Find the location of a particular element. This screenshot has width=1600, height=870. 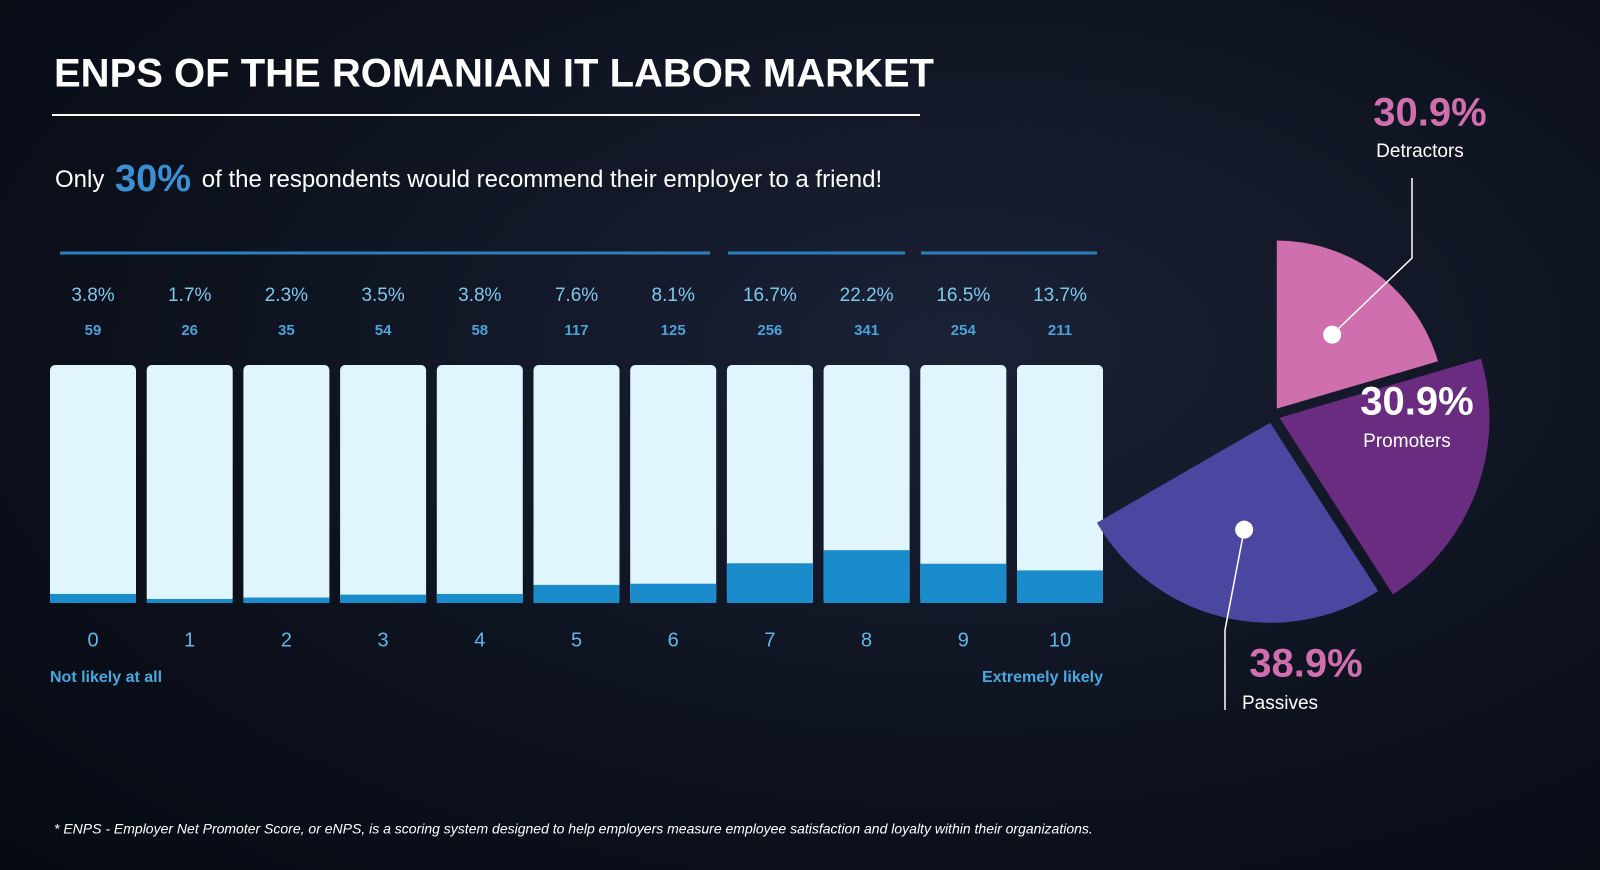

value-label: 16.7% is located at coordinates (770, 295).